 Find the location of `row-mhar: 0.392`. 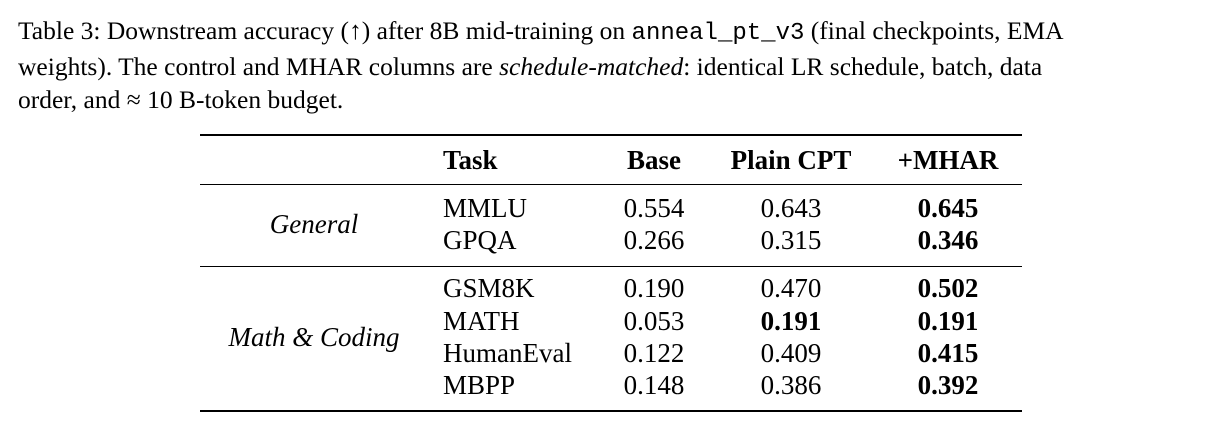

row-mhar: 0.392 is located at coordinates (948, 385).